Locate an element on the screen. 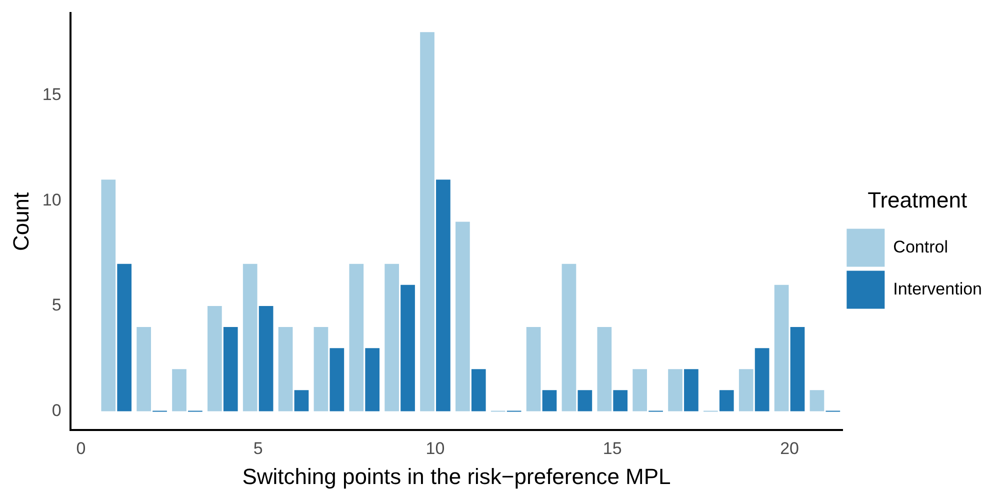 Image resolution: width=997 pixels, height=497 pixels. x-tick-label: 5 is located at coordinates (258, 448).